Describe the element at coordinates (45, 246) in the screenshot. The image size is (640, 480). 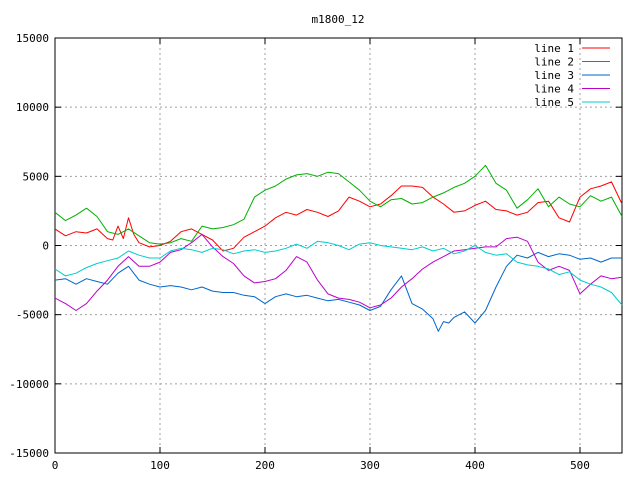
I see `y-tick-label: 0` at that location.